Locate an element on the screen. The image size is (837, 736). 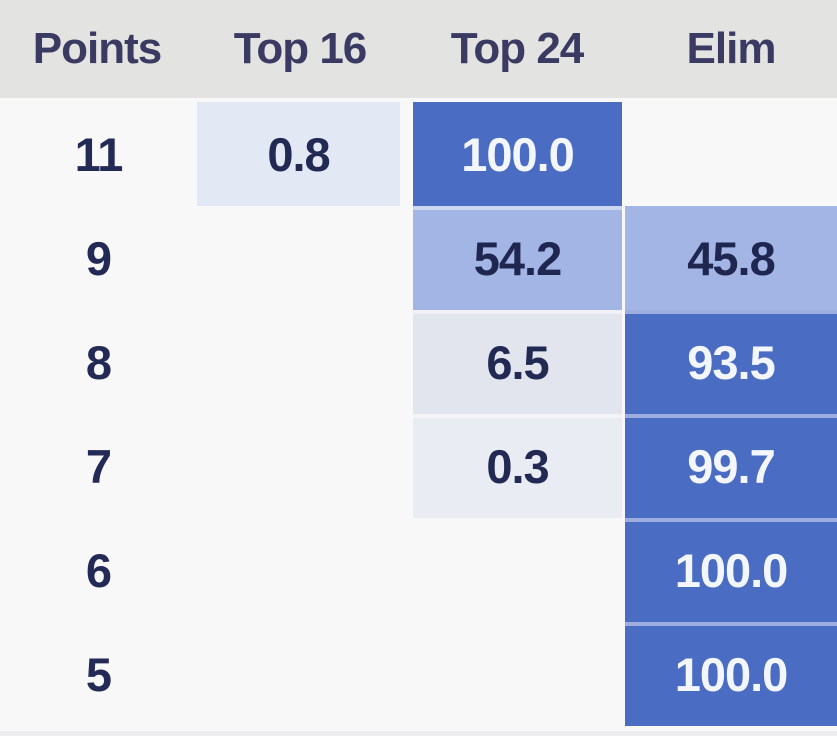
points-value: 6 is located at coordinates (98, 570).